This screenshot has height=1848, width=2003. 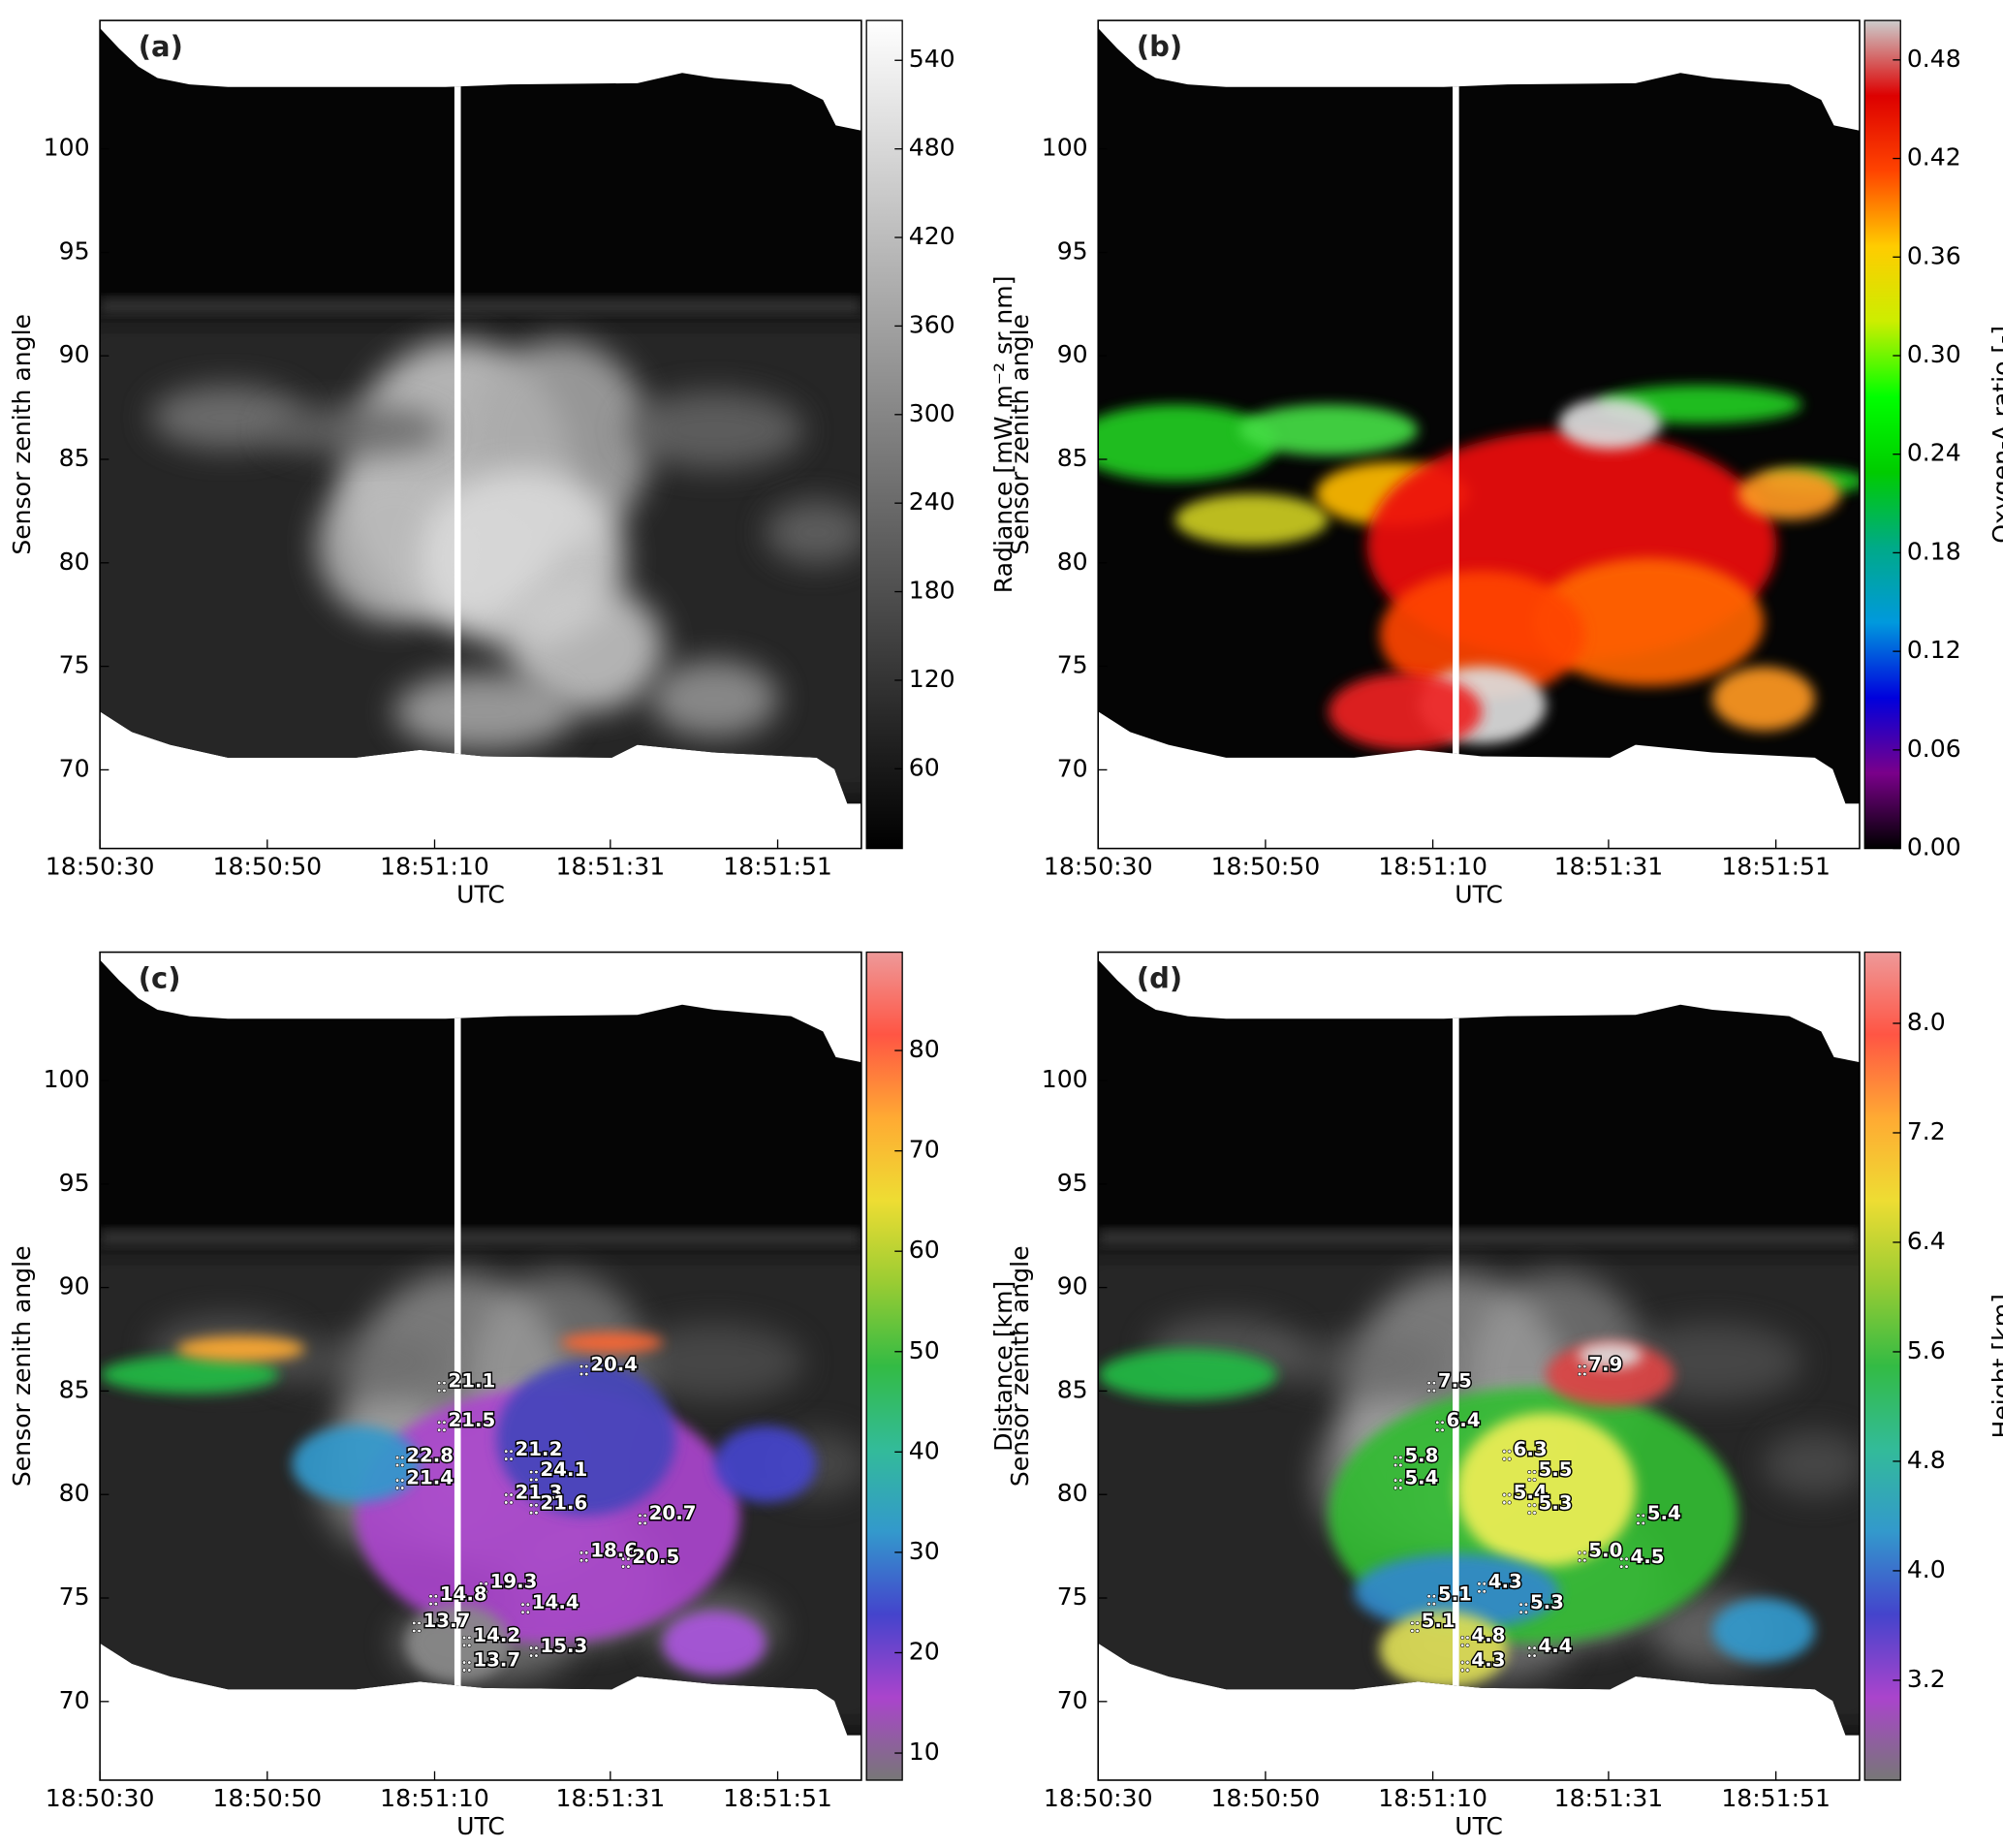 What do you see at coordinates (673, 1513) in the screenshot?
I see `annotation-label: 20.7` at bounding box center [673, 1513].